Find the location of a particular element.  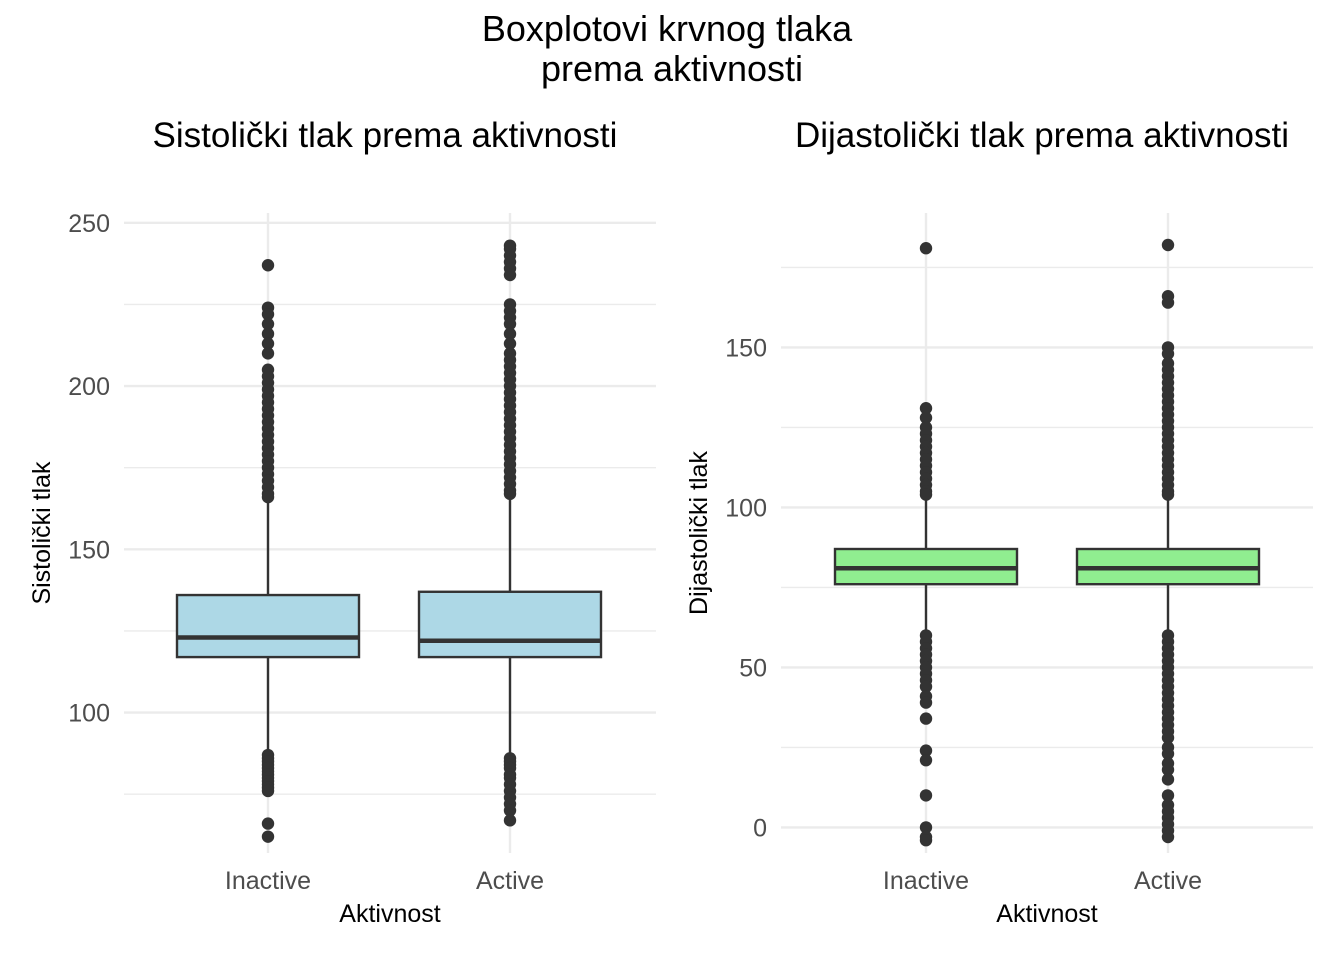

y-tick-label-systolic-3: 250 is located at coordinates (89, 224).